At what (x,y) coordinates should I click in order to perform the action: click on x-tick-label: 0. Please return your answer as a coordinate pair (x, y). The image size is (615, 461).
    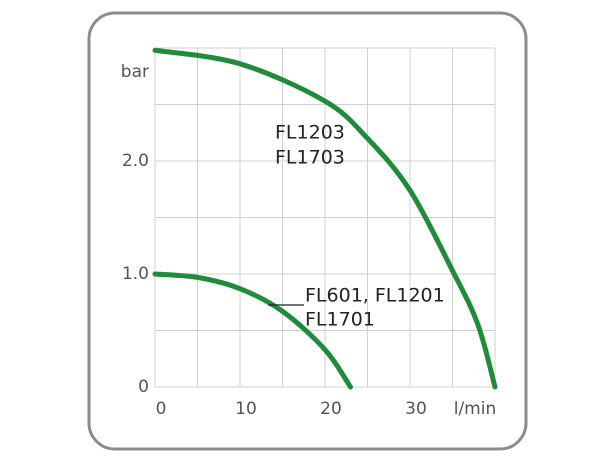
    Looking at the image, I should click on (161, 409).